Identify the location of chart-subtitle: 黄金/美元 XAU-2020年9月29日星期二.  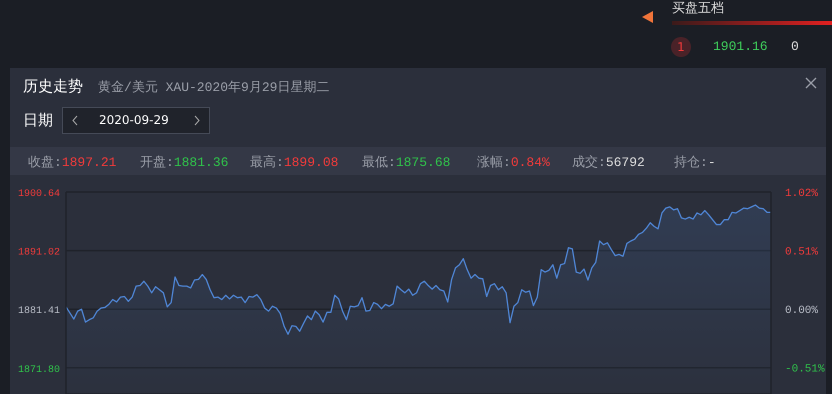
(214, 87).